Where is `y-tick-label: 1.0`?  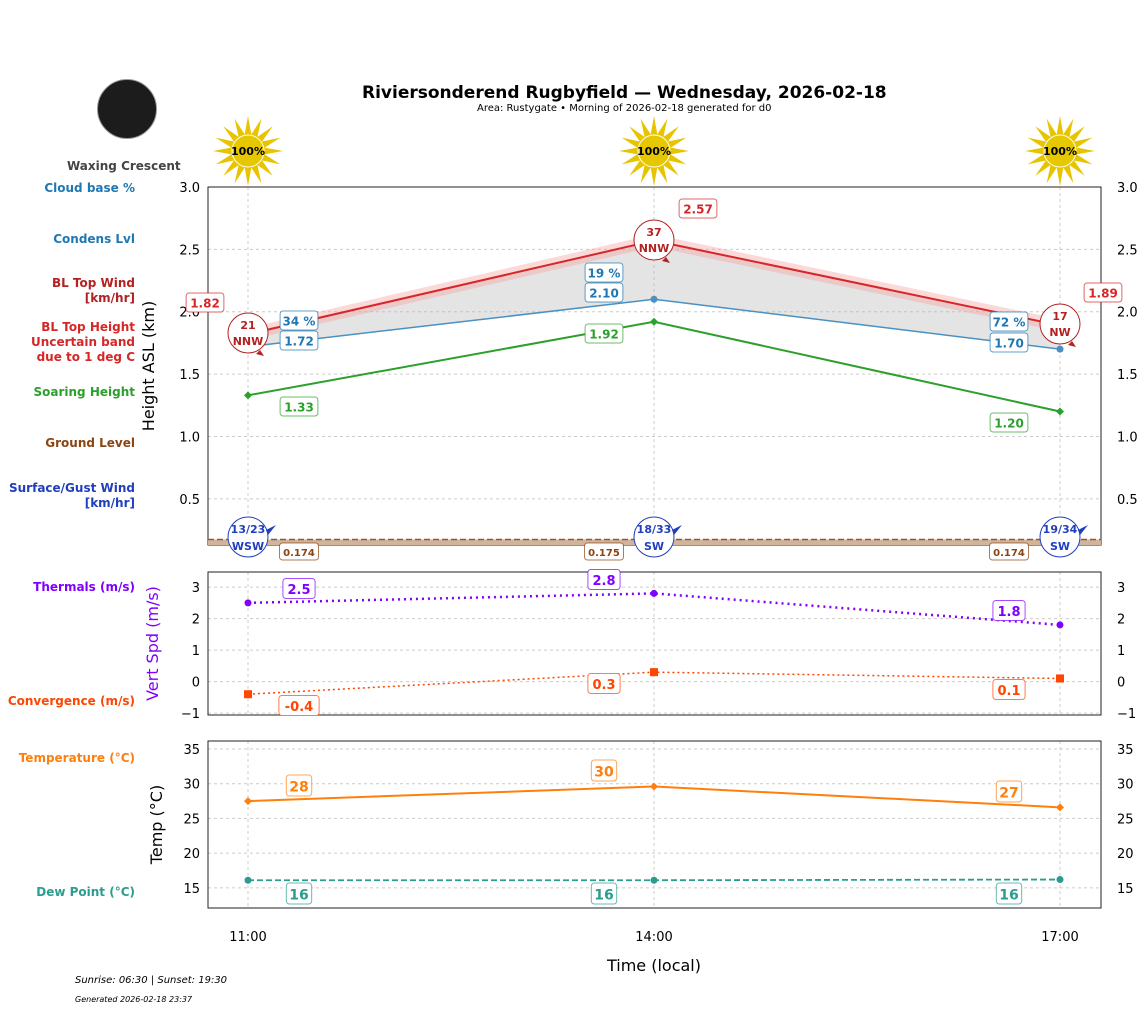
y-tick-label: 1.0 is located at coordinates (189, 437).